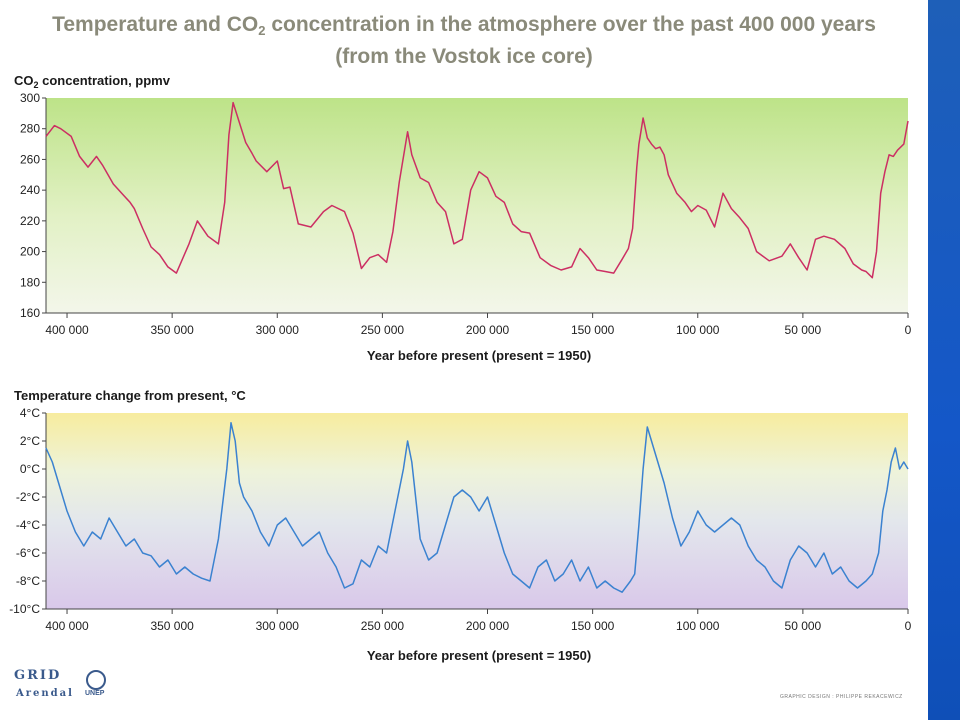 This screenshot has height=720, width=960. Describe the element at coordinates (28, 525) in the screenshot. I see `temperature-y-tick-label: -4°C` at that location.